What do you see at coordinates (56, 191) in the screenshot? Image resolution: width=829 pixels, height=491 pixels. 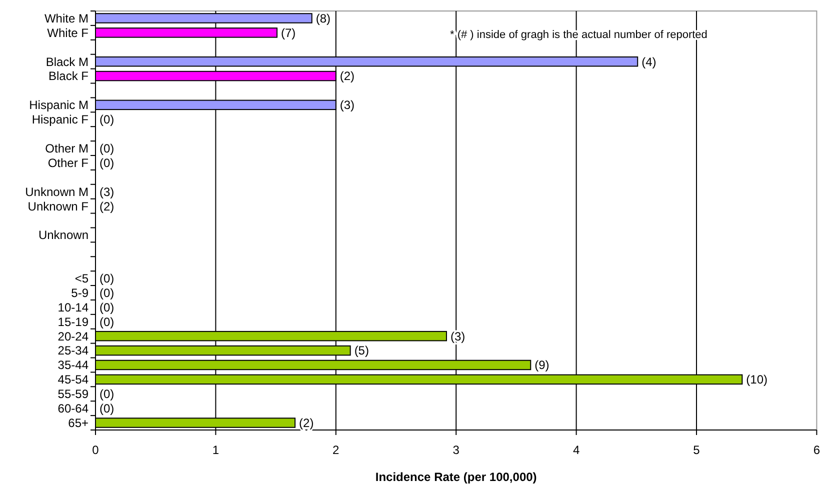 I see `y-tick-label: Unknown M` at bounding box center [56, 191].